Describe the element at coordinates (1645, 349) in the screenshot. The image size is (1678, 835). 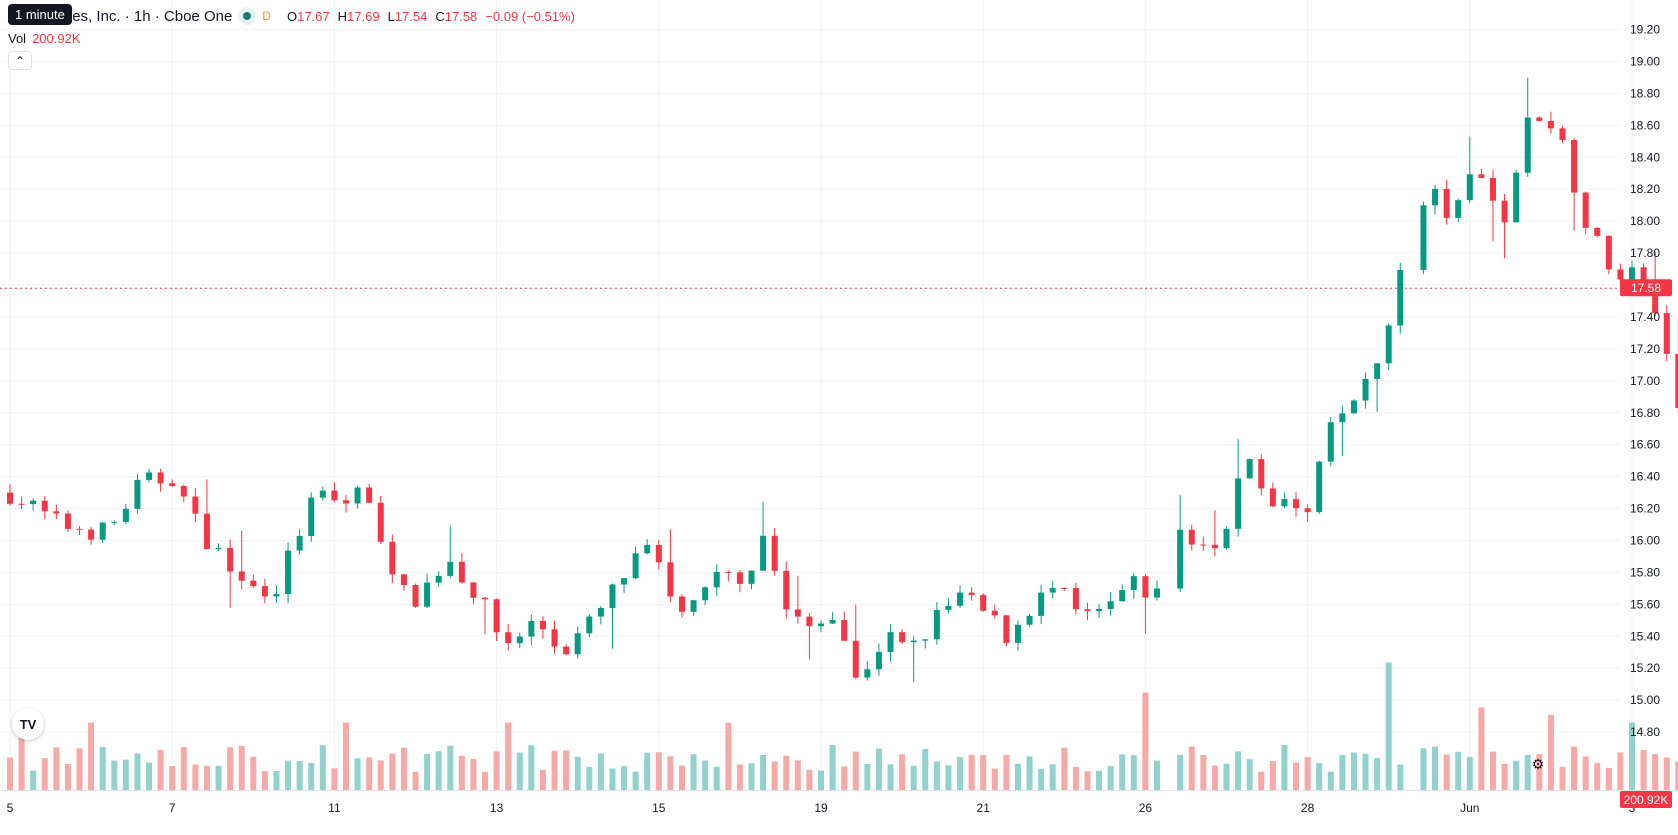
I see `price-tick-label: 17.20` at that location.